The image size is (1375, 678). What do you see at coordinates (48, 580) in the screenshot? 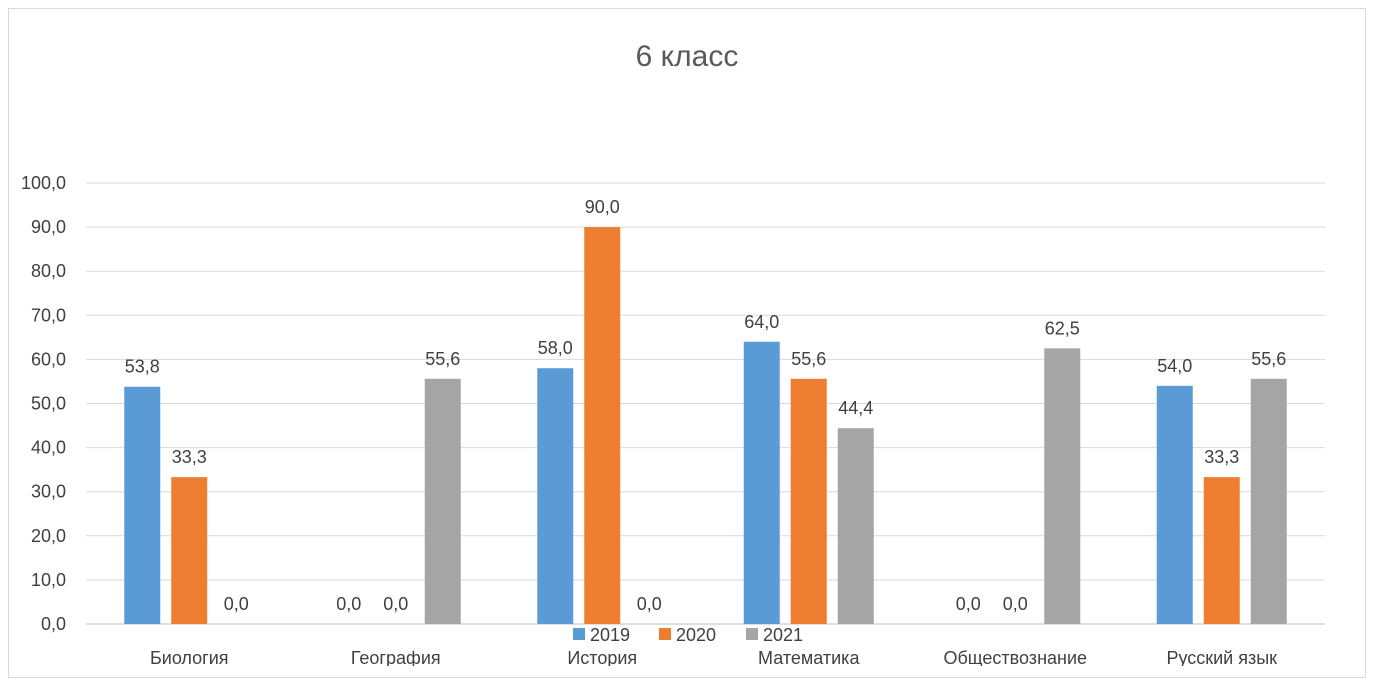
I see `y-tick-label: 10,0` at bounding box center [48, 580].